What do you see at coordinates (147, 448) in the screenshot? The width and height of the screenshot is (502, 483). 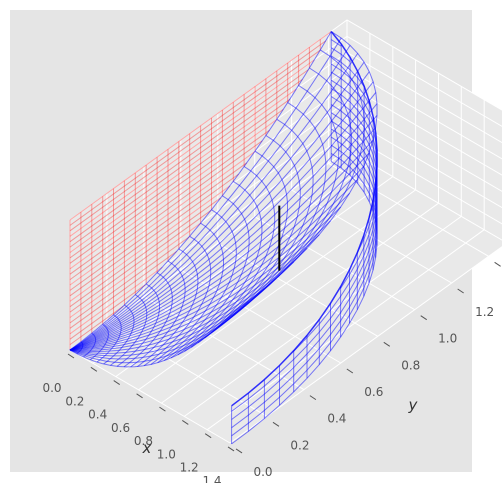 I see `x-axis-label: x` at bounding box center [147, 448].